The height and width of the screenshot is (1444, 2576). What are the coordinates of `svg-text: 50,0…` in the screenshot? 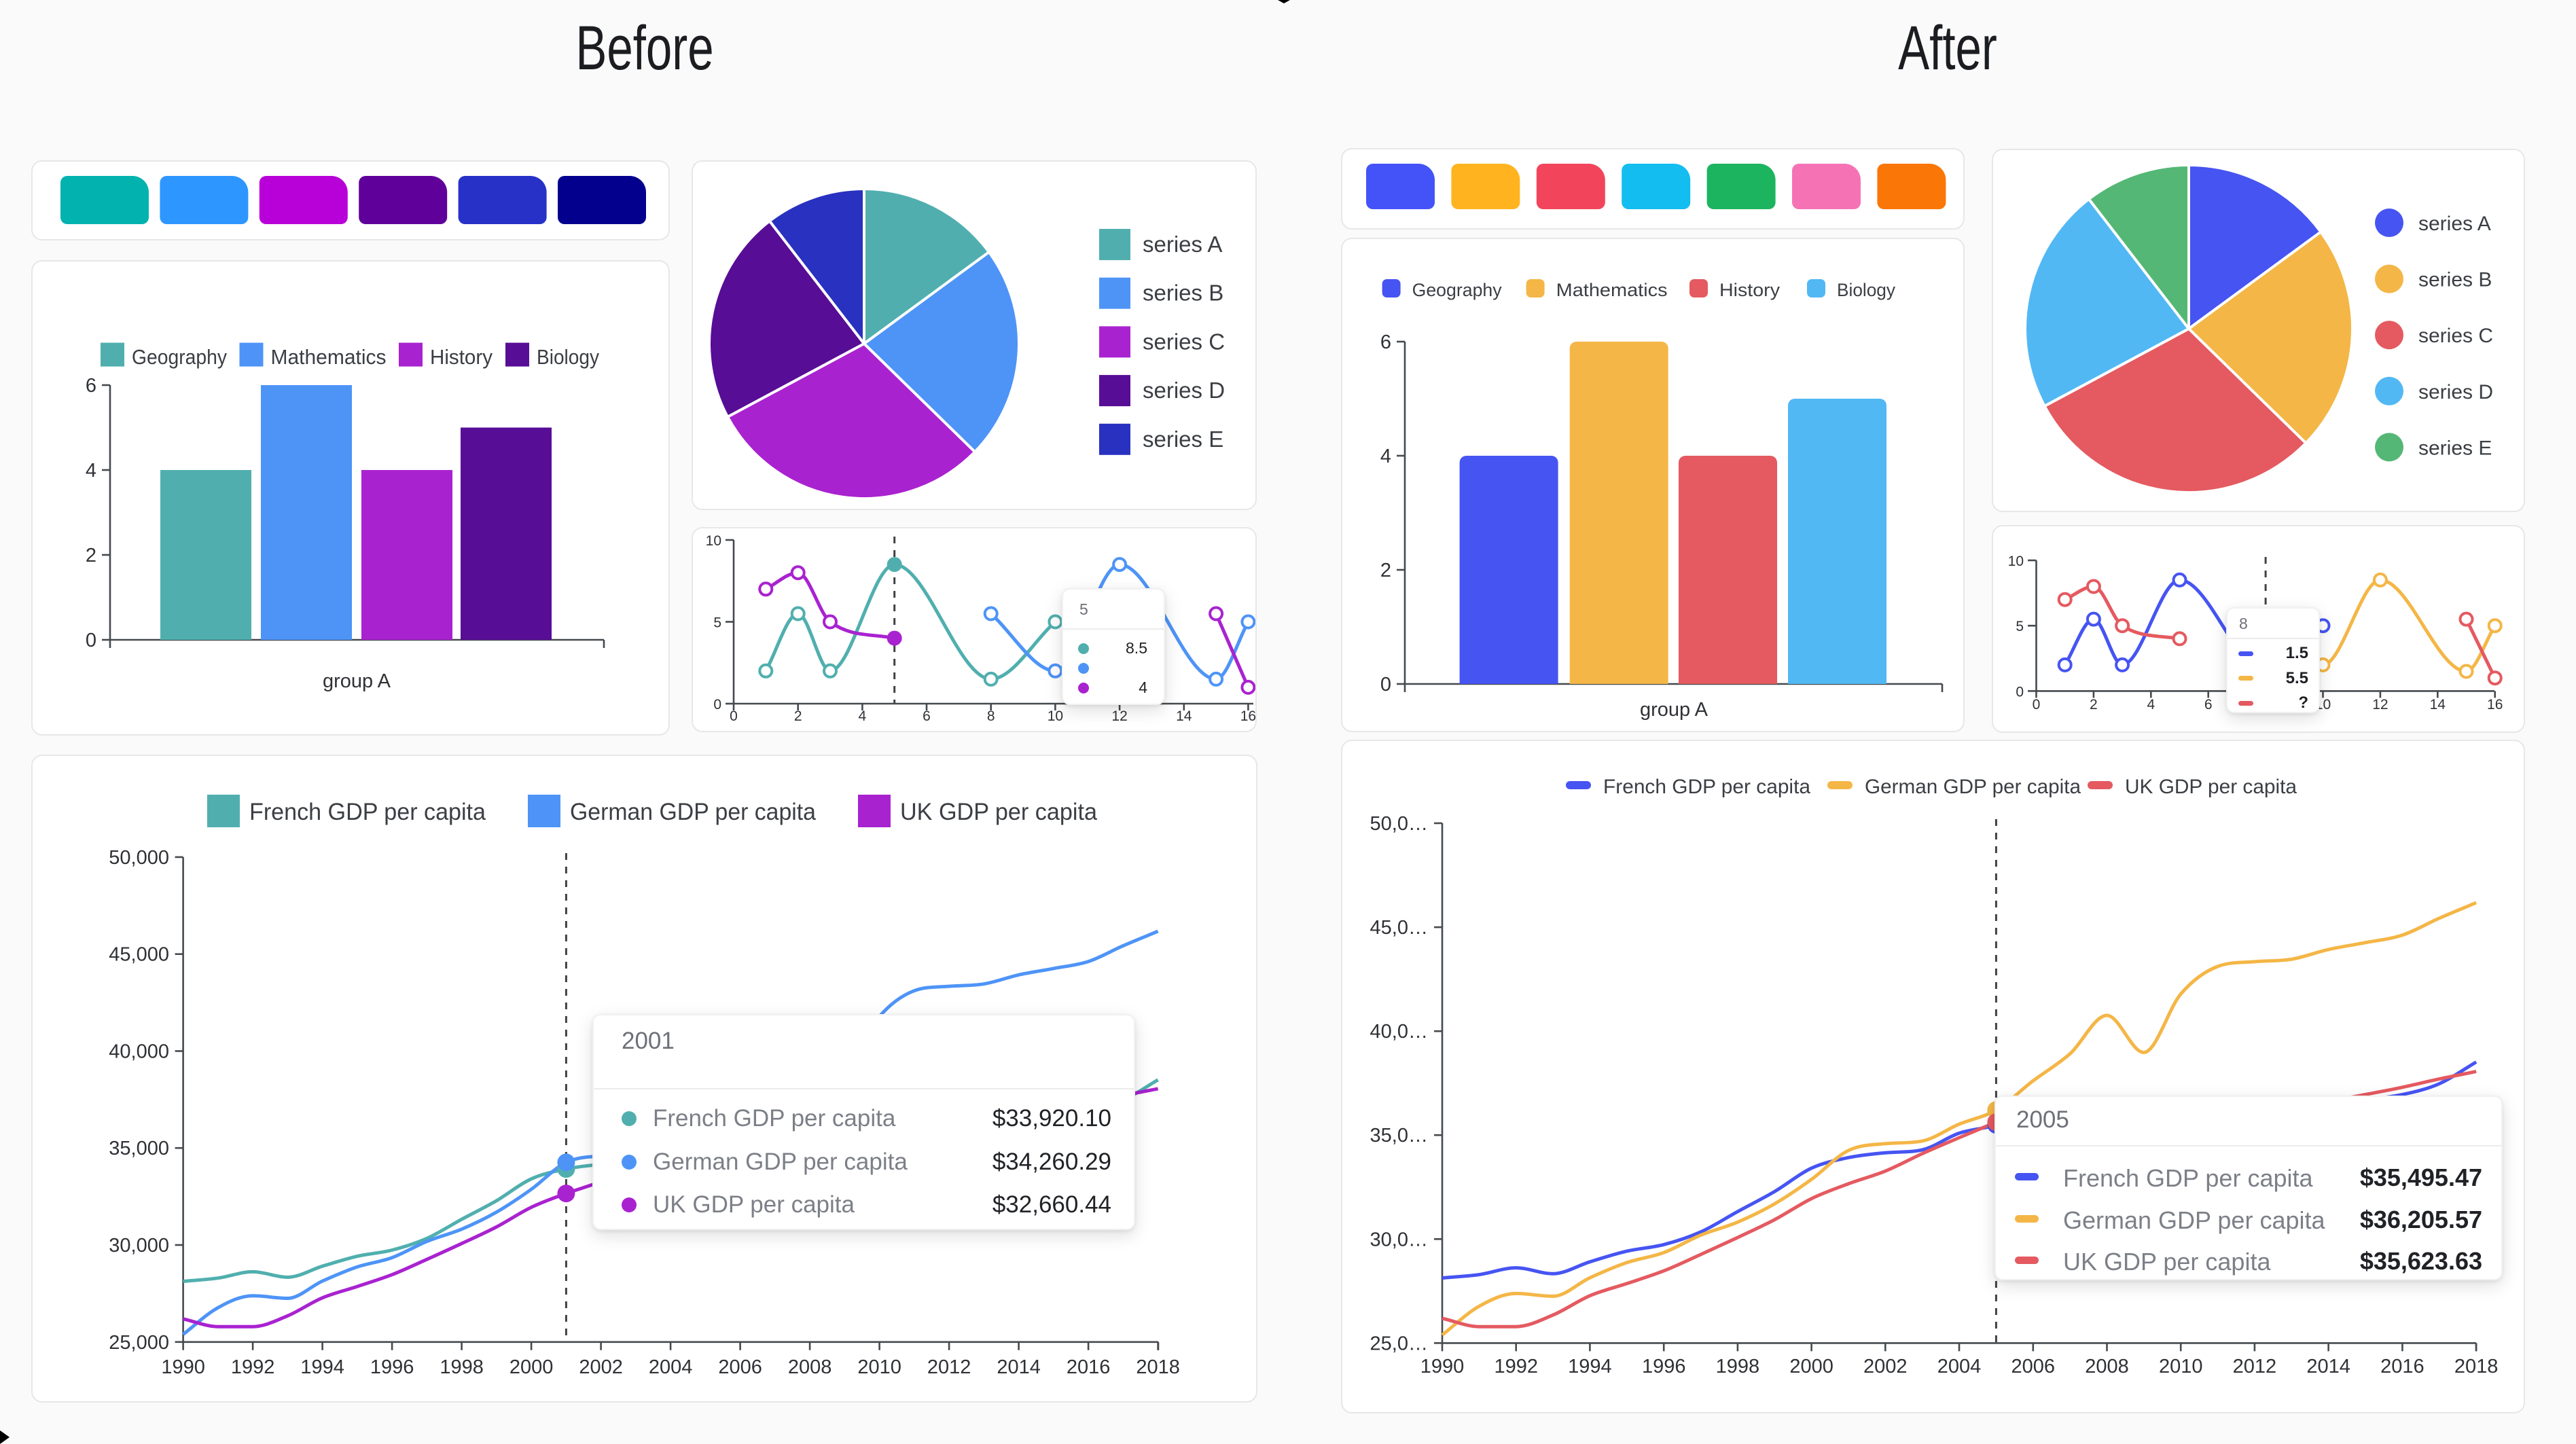 It's located at (1399, 824).